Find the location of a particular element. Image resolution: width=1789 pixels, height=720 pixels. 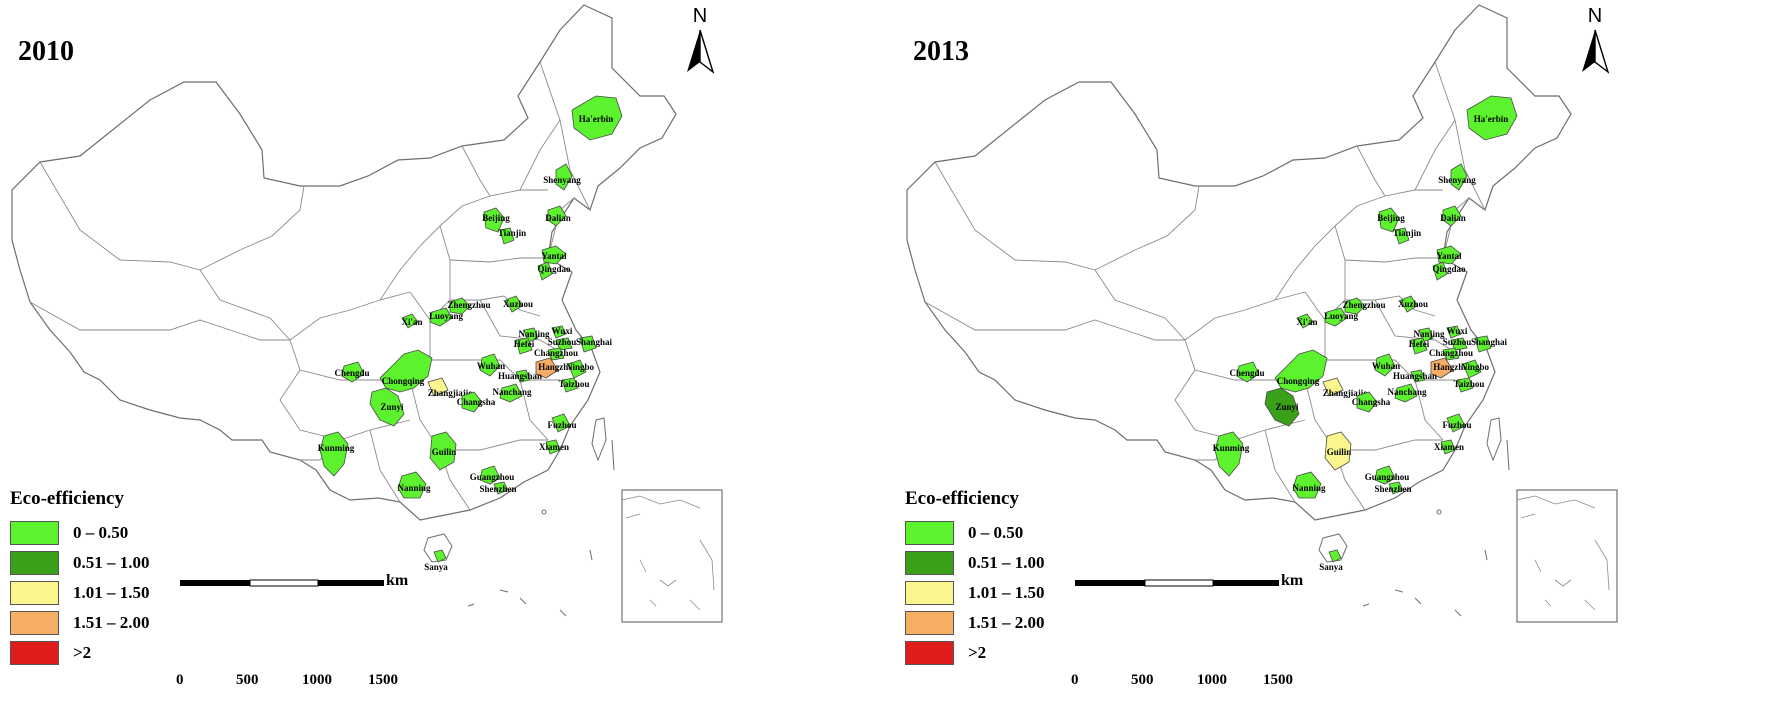

city-label-wuhan: Wuhan is located at coordinates (1386, 366).